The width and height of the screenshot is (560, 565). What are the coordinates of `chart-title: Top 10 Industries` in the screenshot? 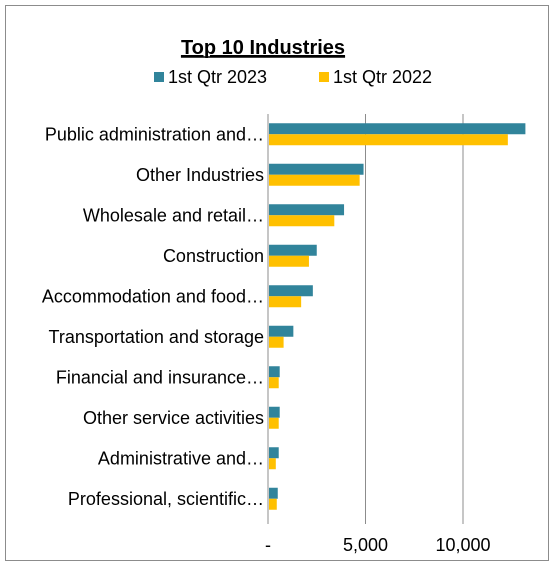 It's located at (263, 48).